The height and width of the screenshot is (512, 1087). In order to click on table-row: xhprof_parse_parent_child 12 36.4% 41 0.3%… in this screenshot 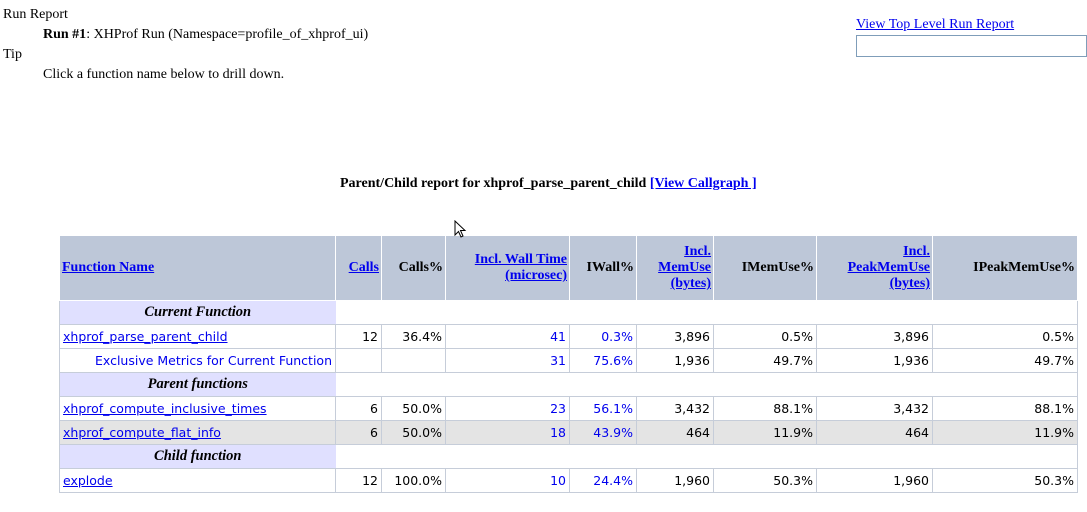, I will do `click(568, 336)`.